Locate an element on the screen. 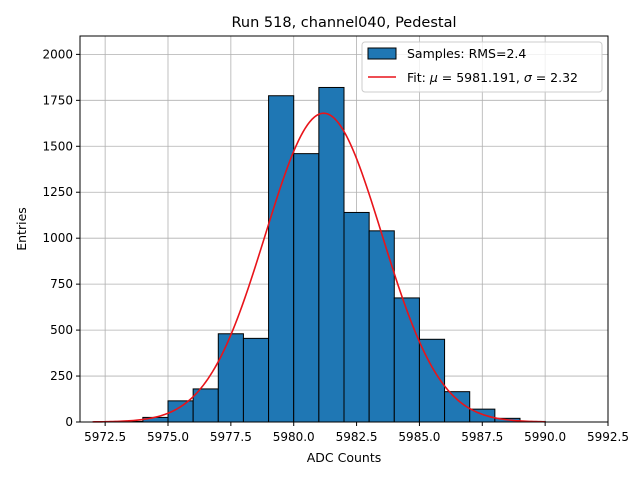 The width and height of the screenshot is (640, 480). x-tick-label: 5977.5 is located at coordinates (231, 437).